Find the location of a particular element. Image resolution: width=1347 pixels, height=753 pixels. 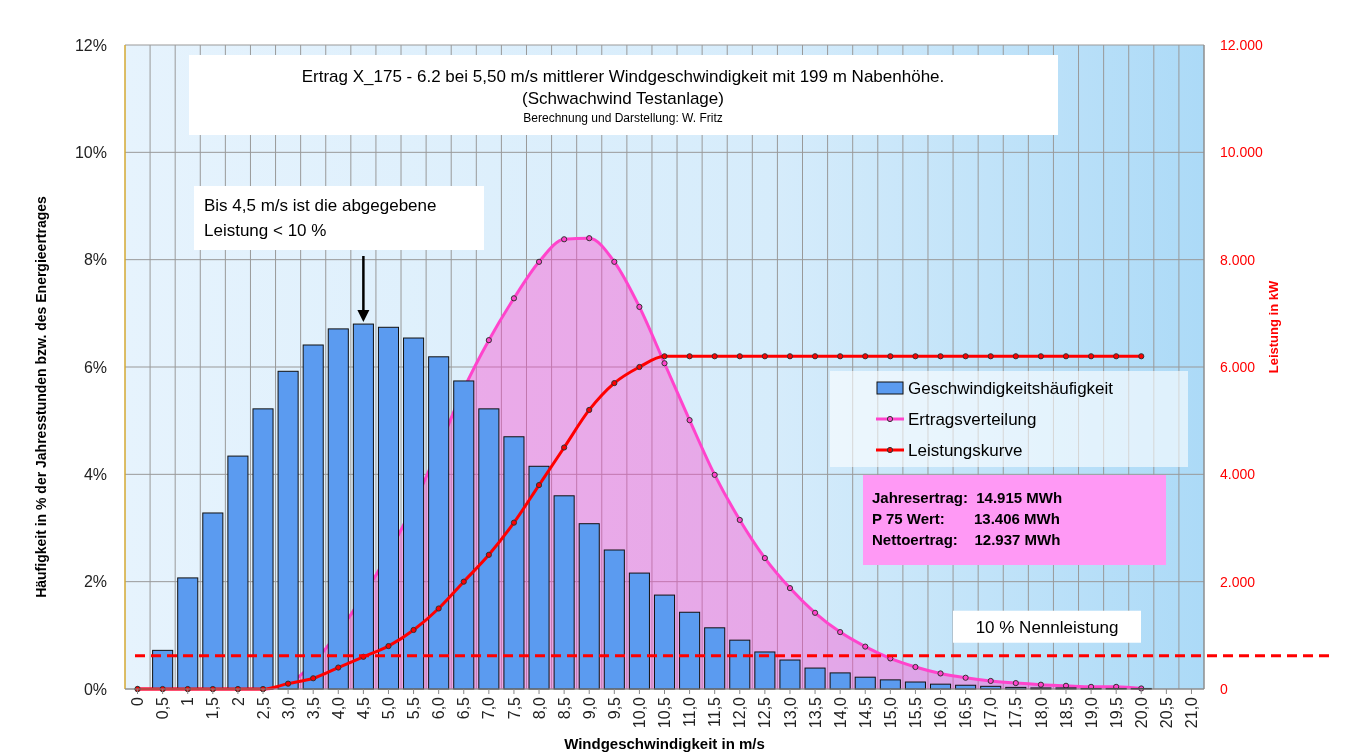

annotation: P 75 Wert: 13.406 MWh is located at coordinates (966, 518).